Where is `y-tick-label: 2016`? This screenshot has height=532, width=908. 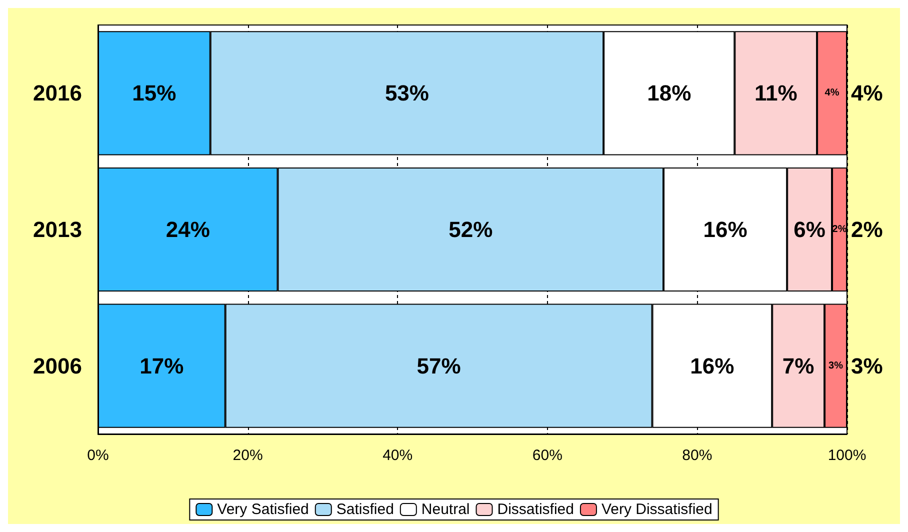
y-tick-label: 2016 is located at coordinates (57, 93).